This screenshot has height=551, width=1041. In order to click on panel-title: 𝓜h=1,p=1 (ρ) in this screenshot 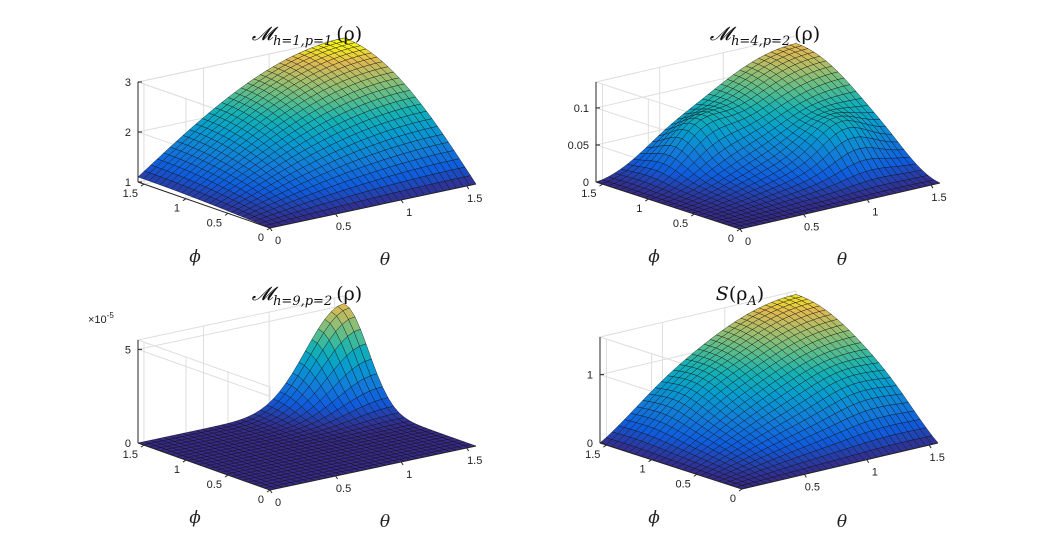, I will do `click(307, 36)`.